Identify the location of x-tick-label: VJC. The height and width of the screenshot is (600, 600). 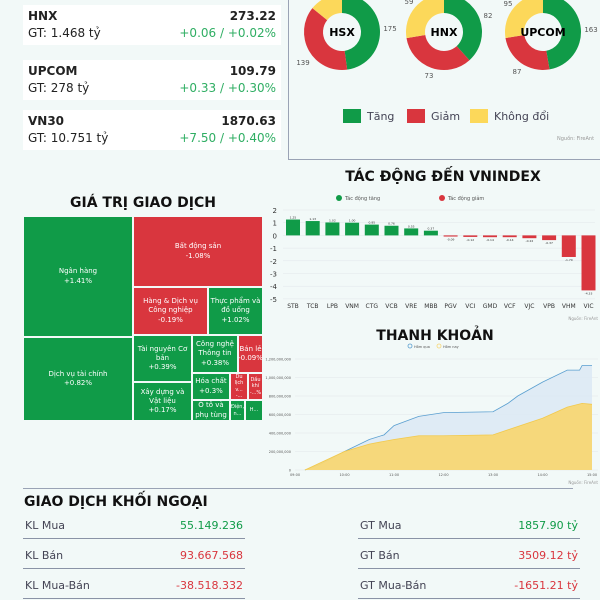
(529, 306).